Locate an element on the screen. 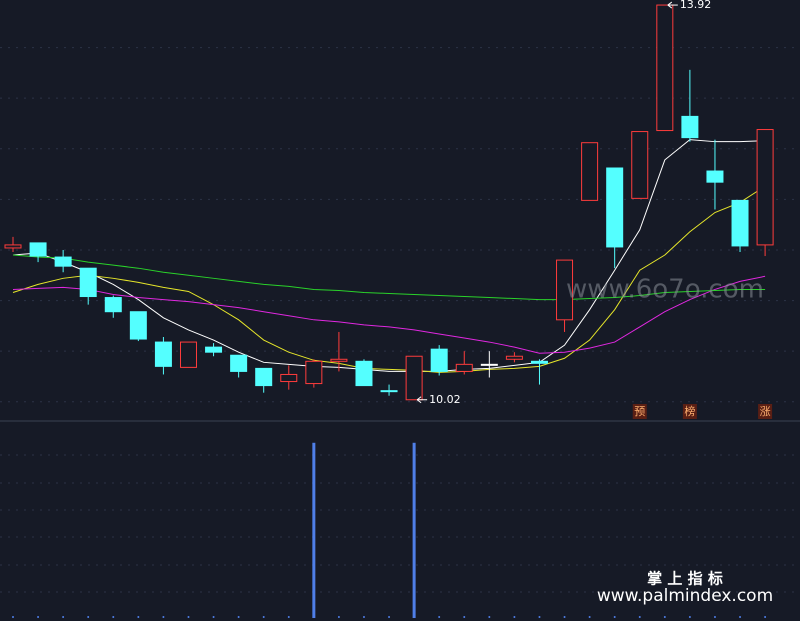 Image resolution: width=800 pixels, height=621 pixels. watermark: www.6o7o.com is located at coordinates (665, 290).